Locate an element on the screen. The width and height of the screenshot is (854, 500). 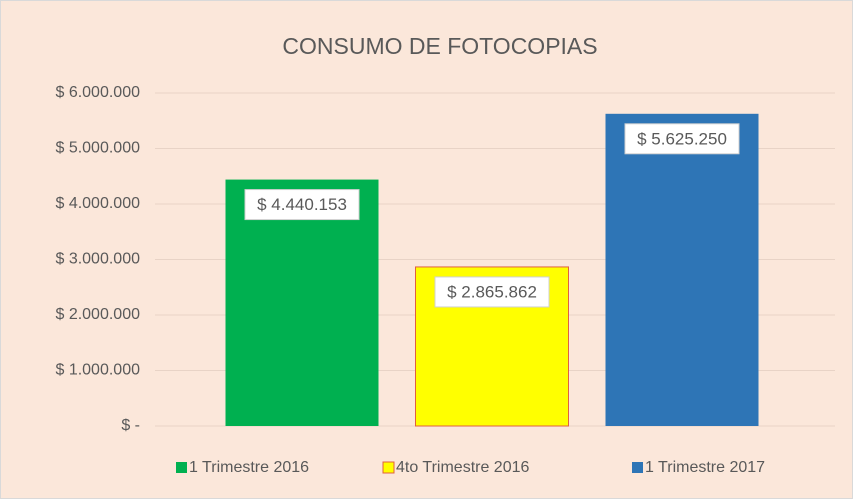
y-tick-label: $ 5.000.000 is located at coordinates (97, 148).